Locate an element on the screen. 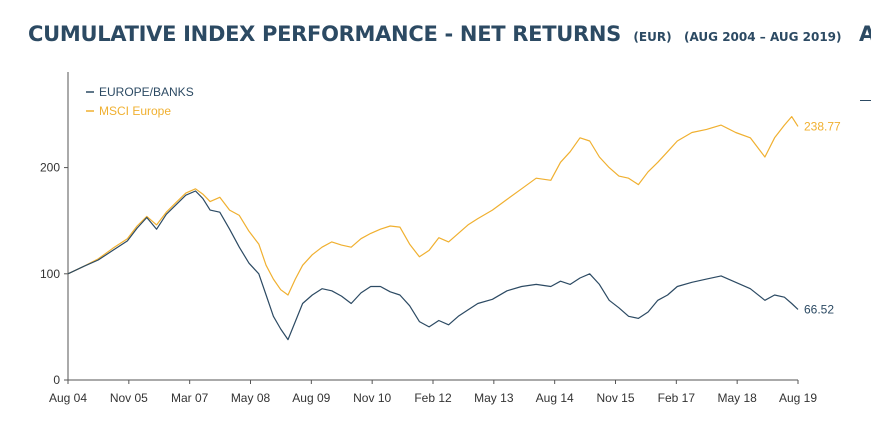 The image size is (871, 438). legend-label-msci-europe: MSCI Europe is located at coordinates (135, 111).